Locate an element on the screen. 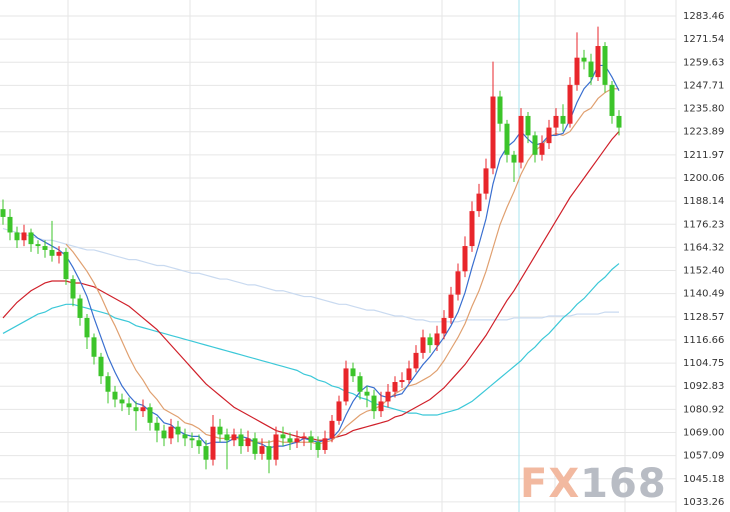  watermark: FX168 is located at coordinates (593, 484).